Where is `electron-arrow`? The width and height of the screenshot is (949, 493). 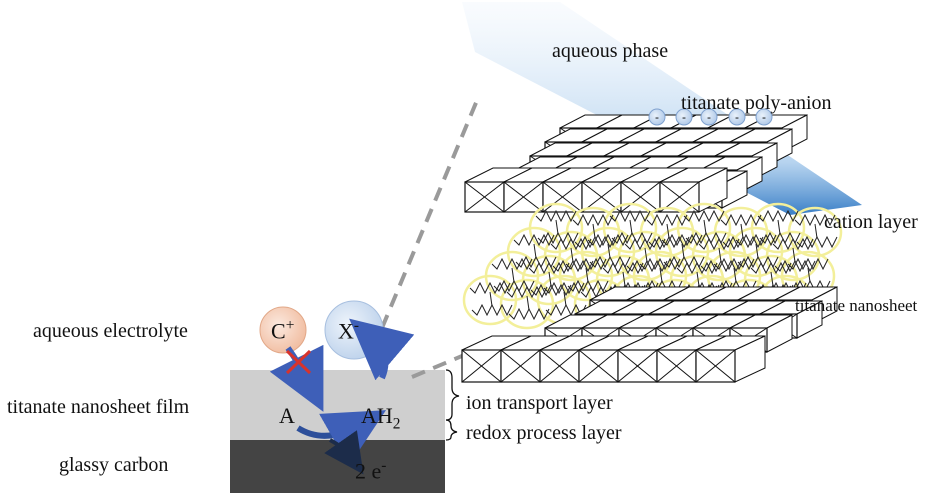 electron-arrow is located at coordinates (344, 452).